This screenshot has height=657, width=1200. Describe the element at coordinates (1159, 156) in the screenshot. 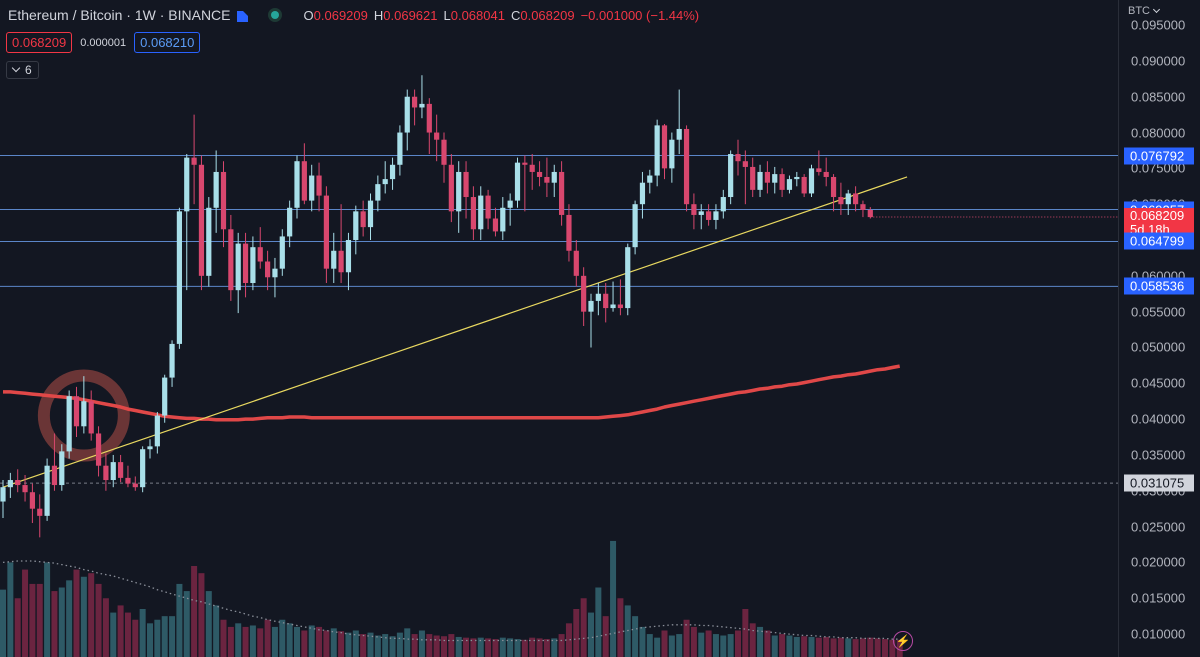

I see `level-label-1: 0.076792` at that location.